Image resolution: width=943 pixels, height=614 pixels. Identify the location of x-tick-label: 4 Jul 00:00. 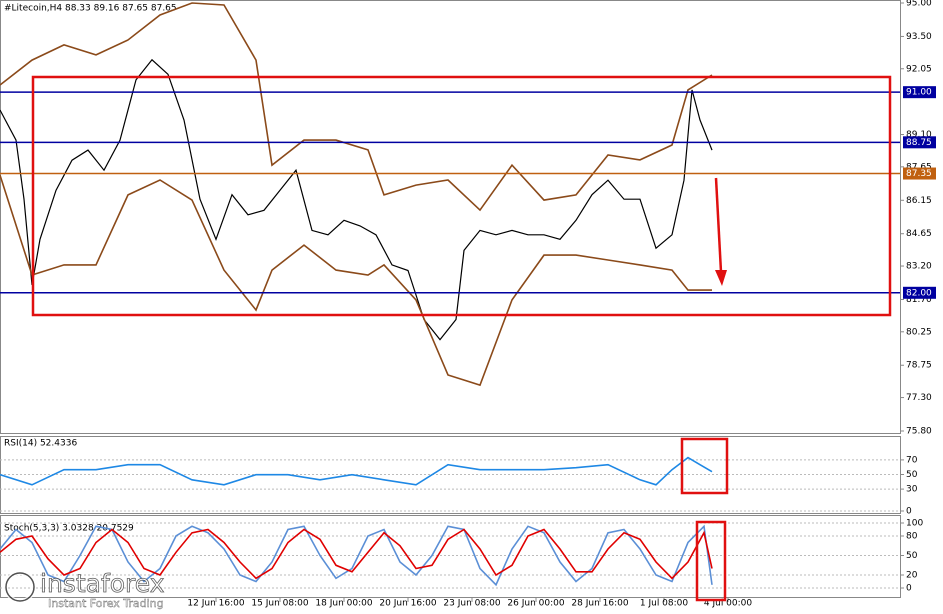
(728, 604).